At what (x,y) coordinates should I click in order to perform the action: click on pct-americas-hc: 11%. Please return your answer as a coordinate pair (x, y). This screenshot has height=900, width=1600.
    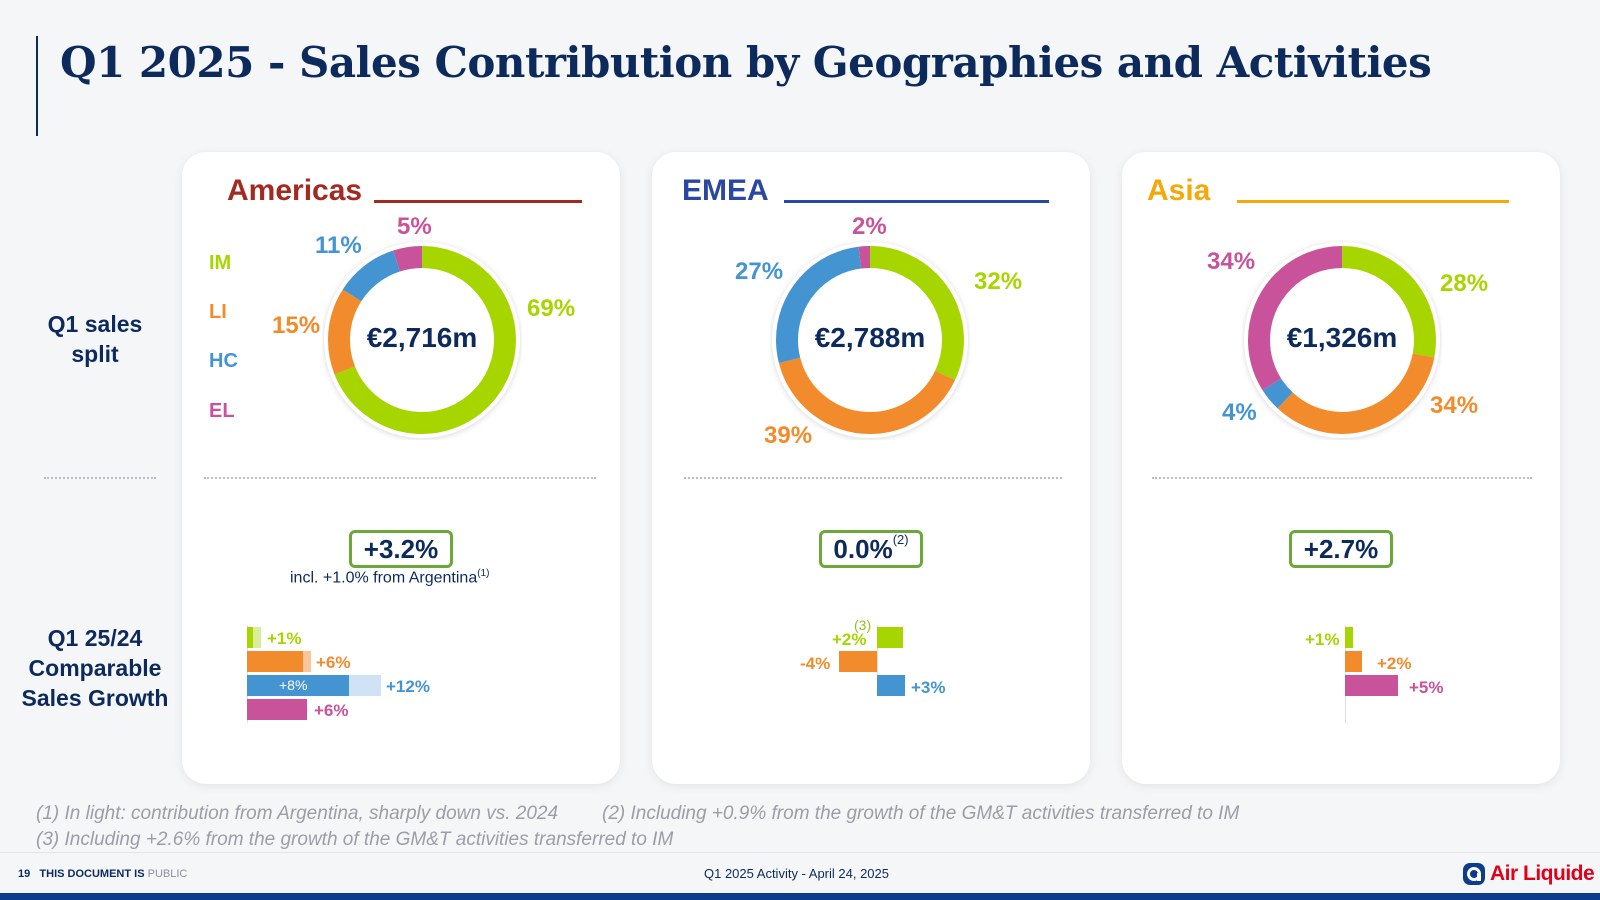
    Looking at the image, I should click on (338, 245).